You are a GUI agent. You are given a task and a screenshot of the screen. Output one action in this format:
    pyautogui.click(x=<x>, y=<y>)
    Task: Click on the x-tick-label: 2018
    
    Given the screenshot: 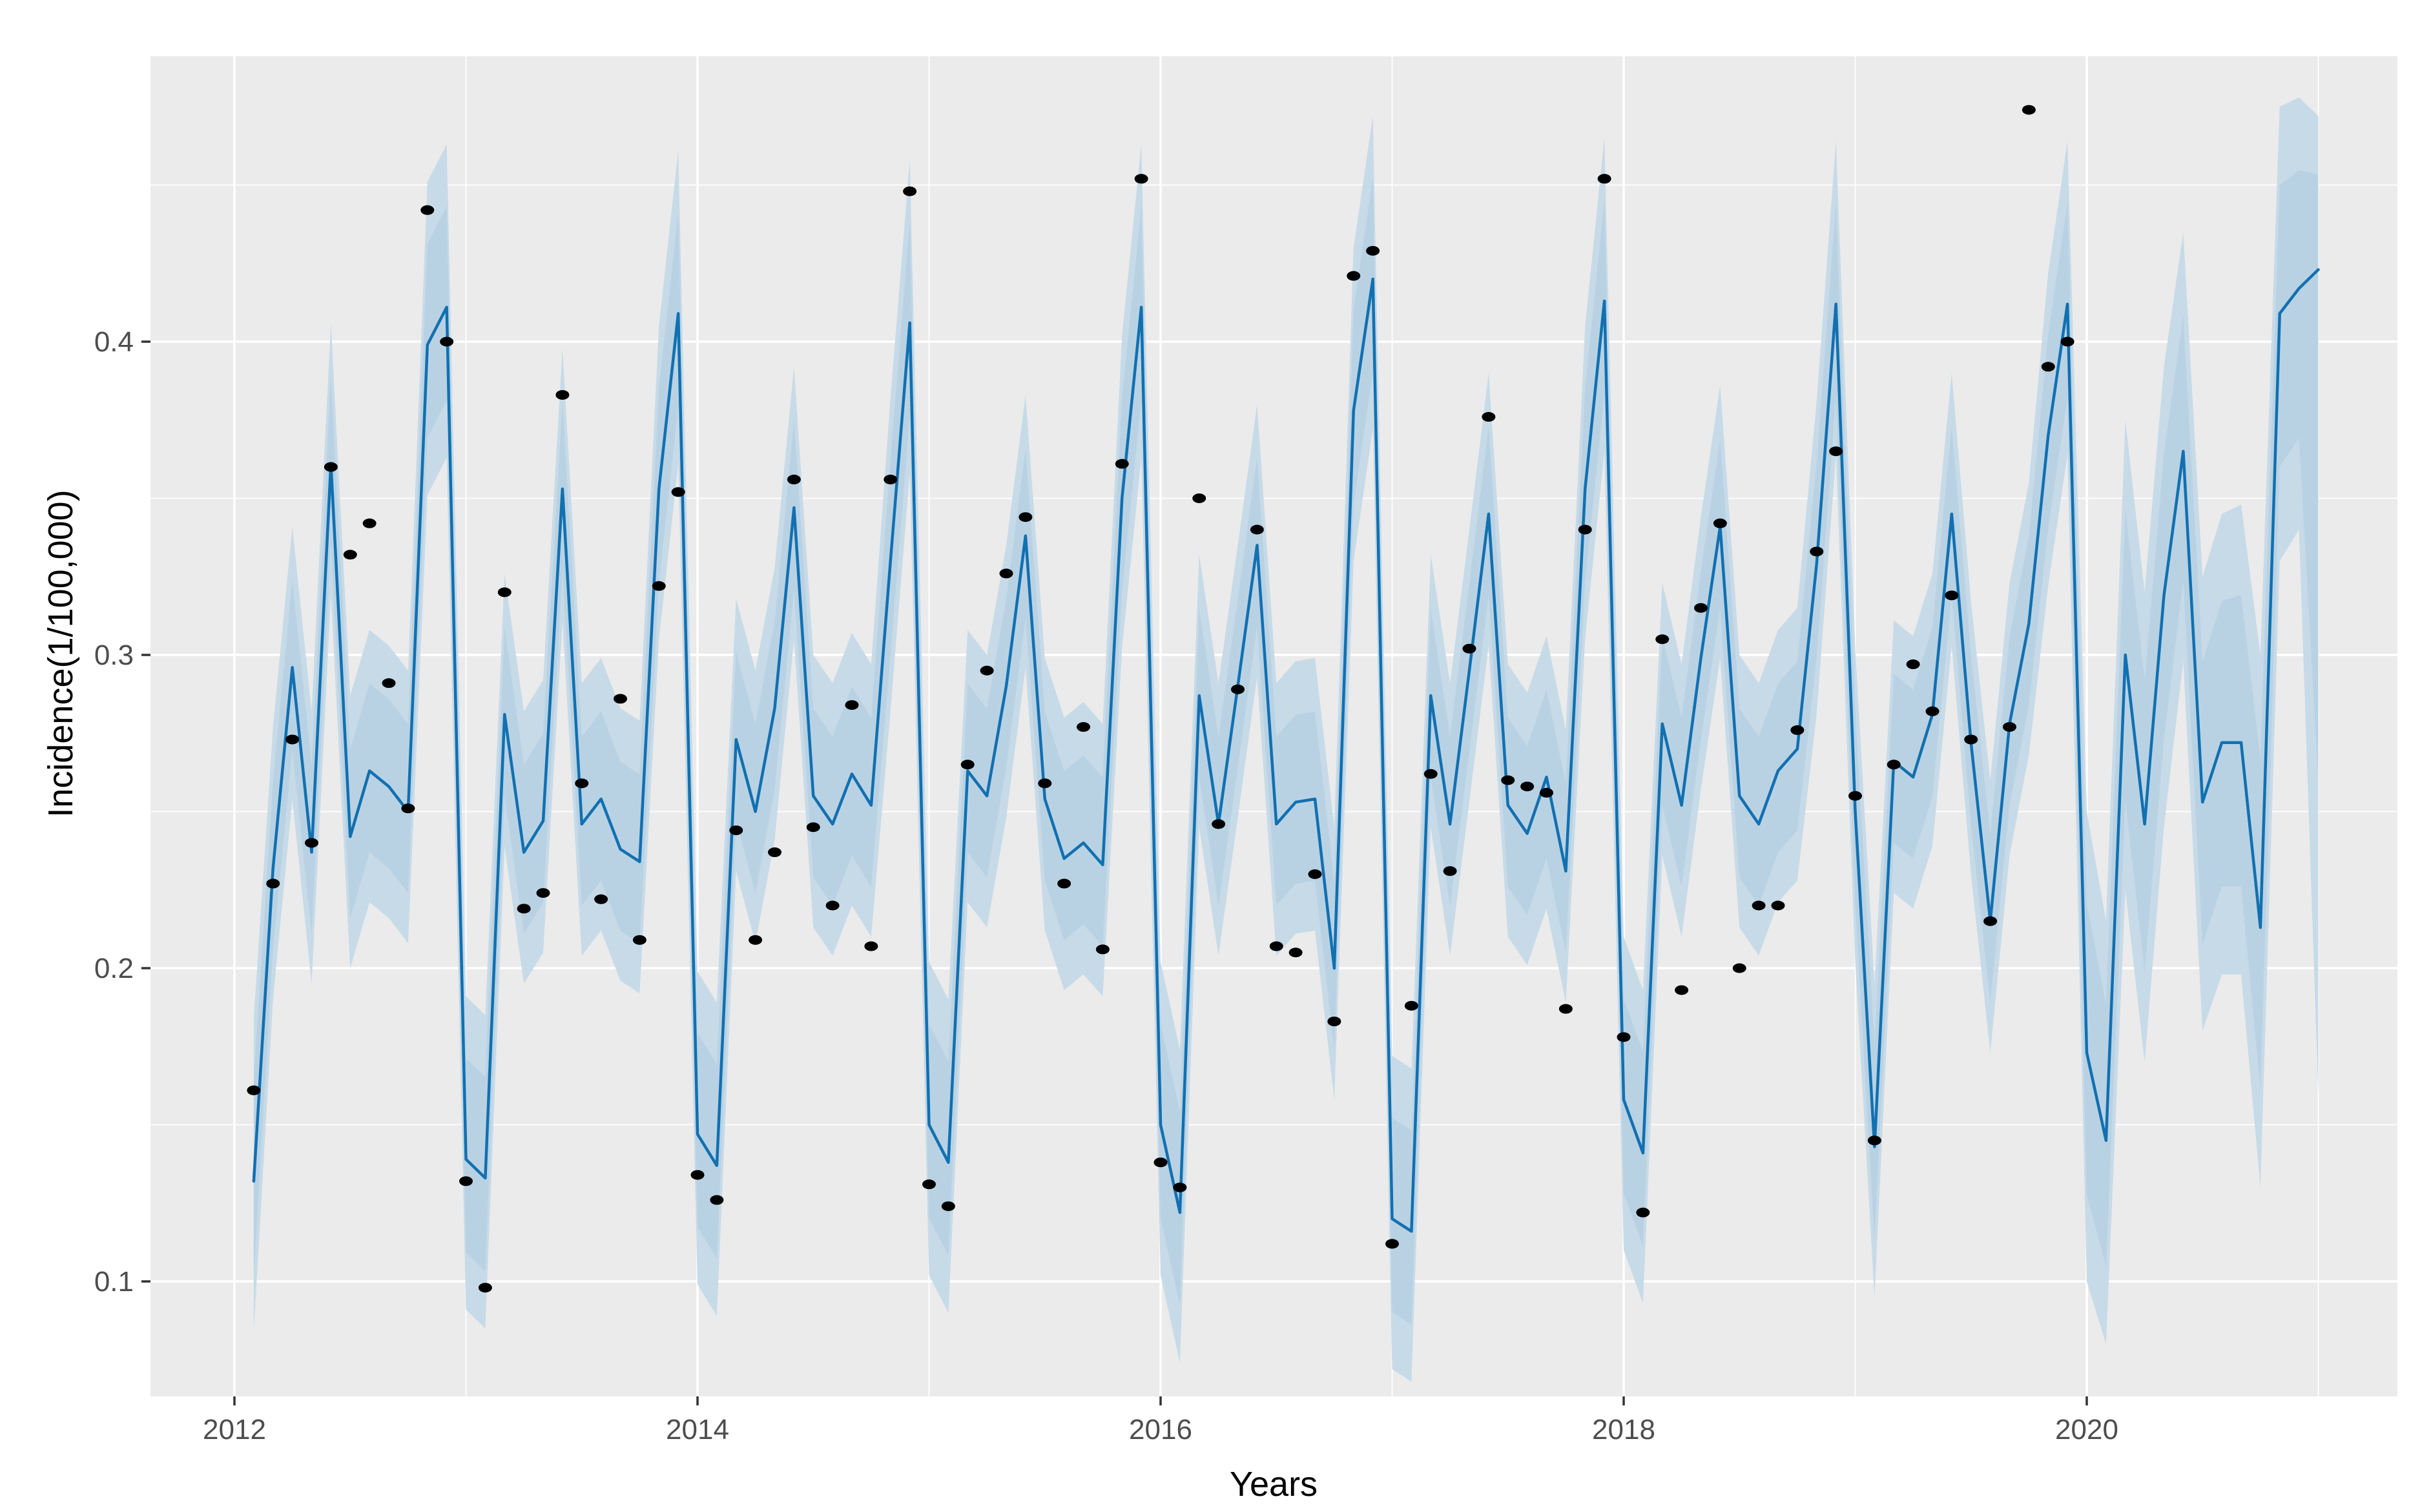 What is the action you would take?
    pyautogui.click(x=1623, y=1429)
    